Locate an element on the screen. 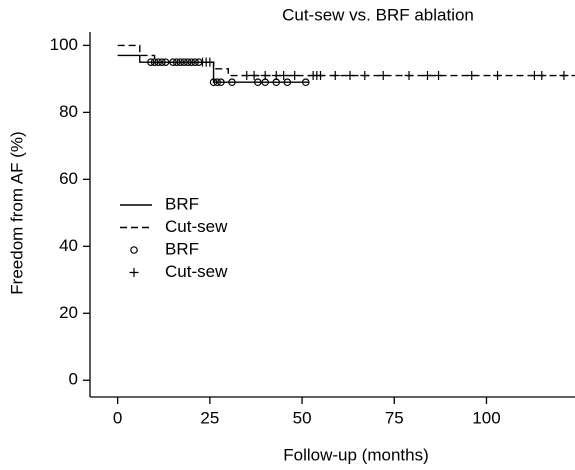 This screenshot has width=575, height=470. y-tick-label: 40 is located at coordinates (68, 245).